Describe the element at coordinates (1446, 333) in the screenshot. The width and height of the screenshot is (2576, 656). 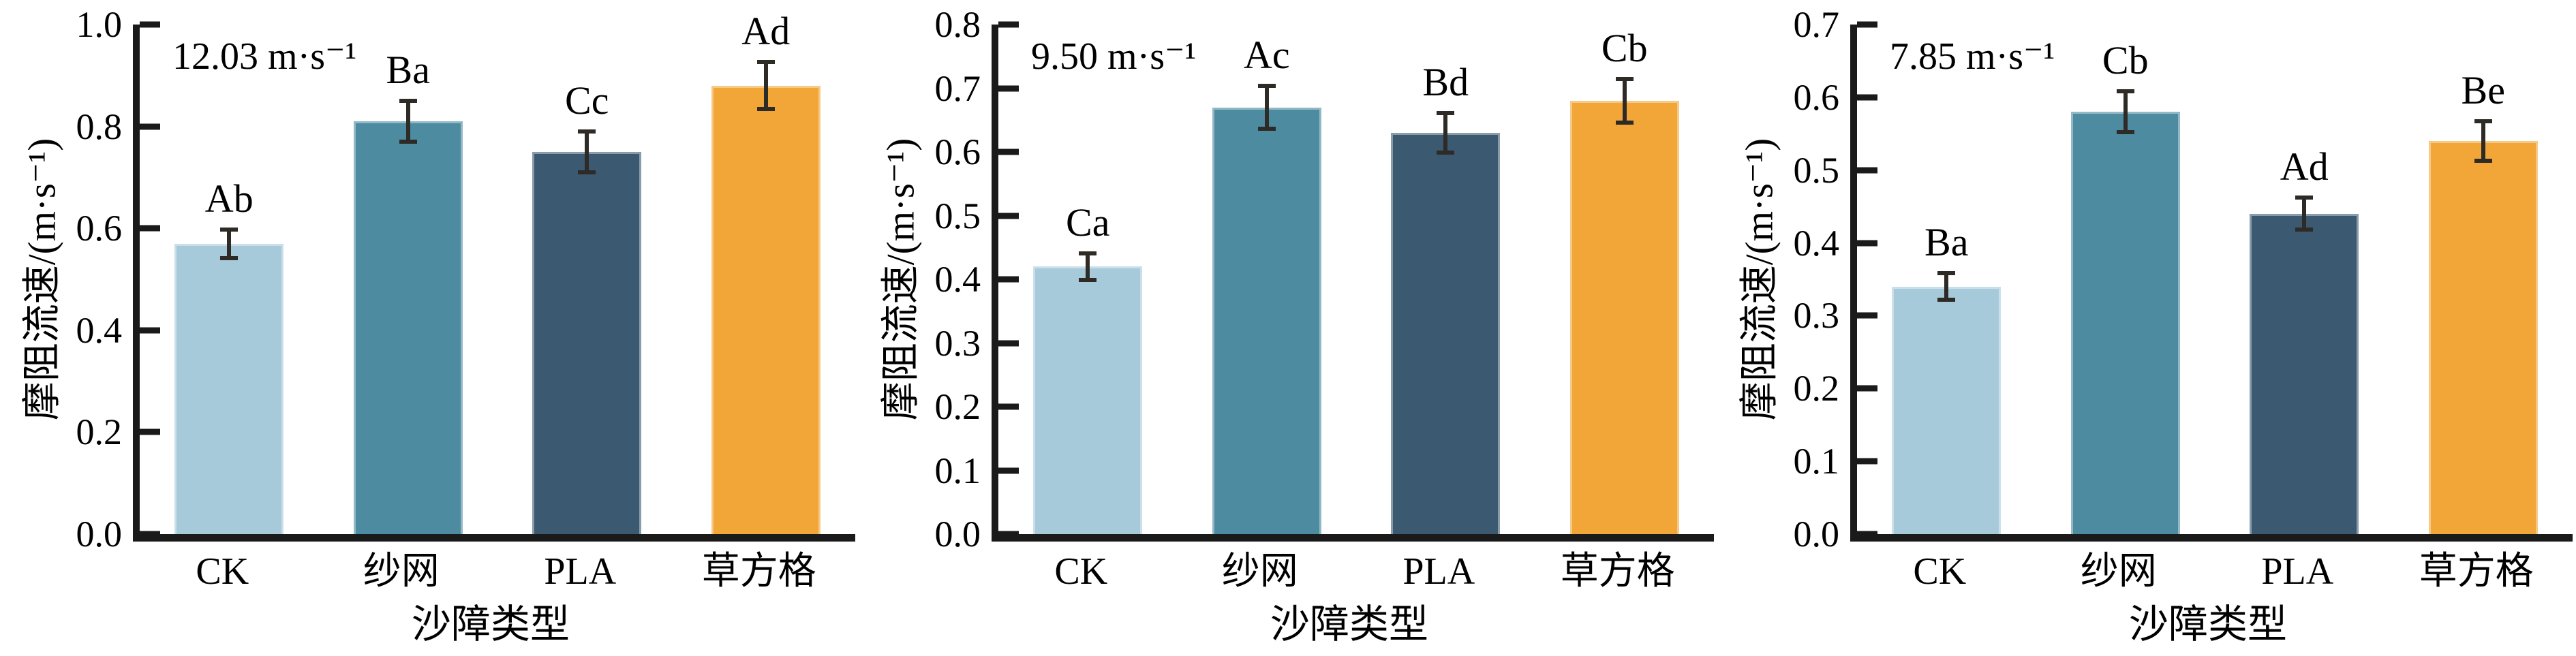
I see `bar-PLA` at that location.